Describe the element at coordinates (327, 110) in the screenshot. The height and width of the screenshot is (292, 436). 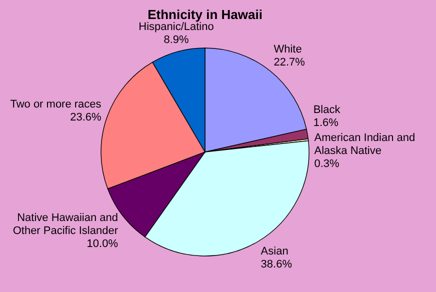
I see `slice-label: Black` at that location.